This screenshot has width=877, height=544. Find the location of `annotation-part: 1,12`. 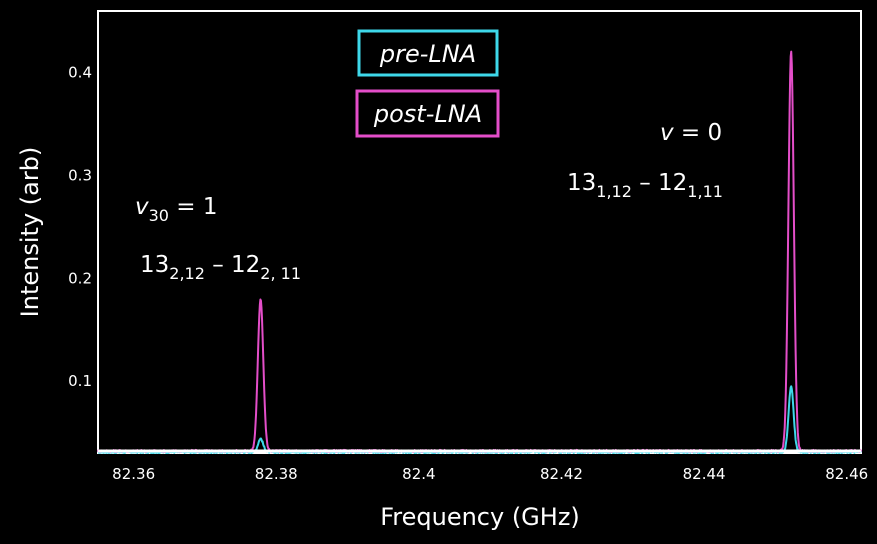

annotation-part: 1,12 is located at coordinates (614, 191).